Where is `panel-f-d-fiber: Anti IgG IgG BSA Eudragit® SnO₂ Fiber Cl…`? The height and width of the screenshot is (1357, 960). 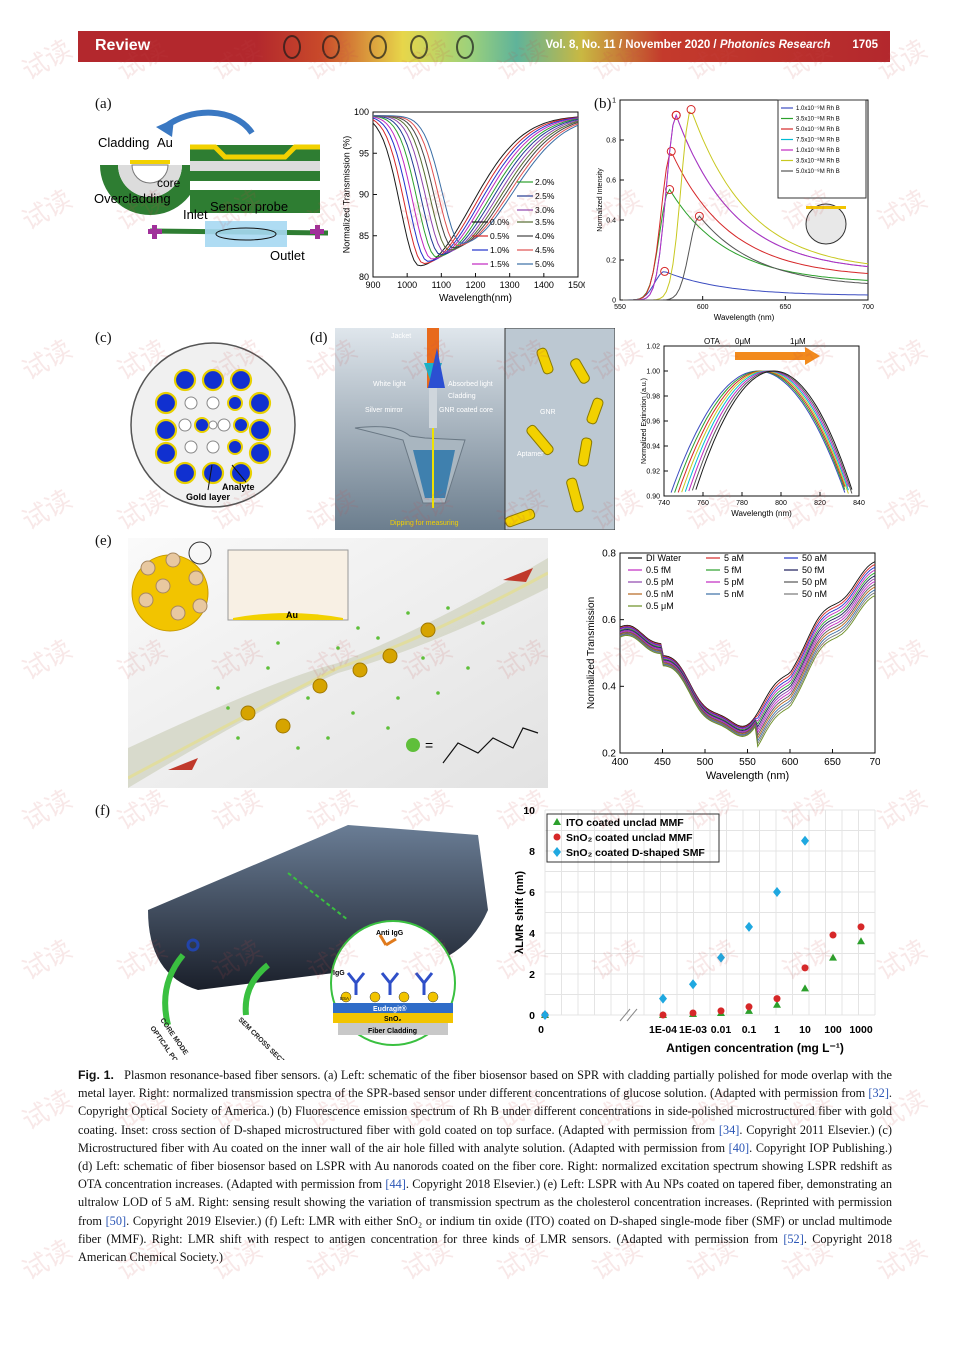 panel-f-d-fiber: Anti IgG IgG BSA Eudragit® SnO₂ Fiber Cl… is located at coordinates (318, 942).